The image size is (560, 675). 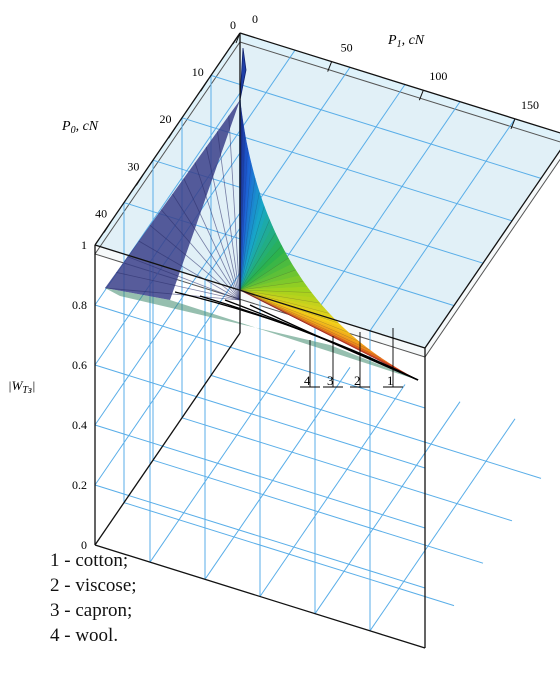 I want to click on curve-label: 4, so click(x=307, y=380).